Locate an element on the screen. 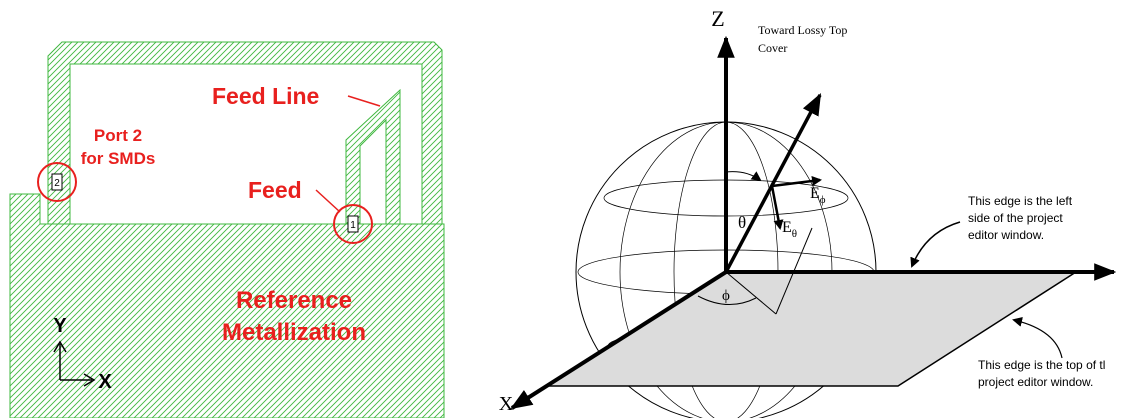  e-phi-label: Eϕ is located at coordinates (818, 195).